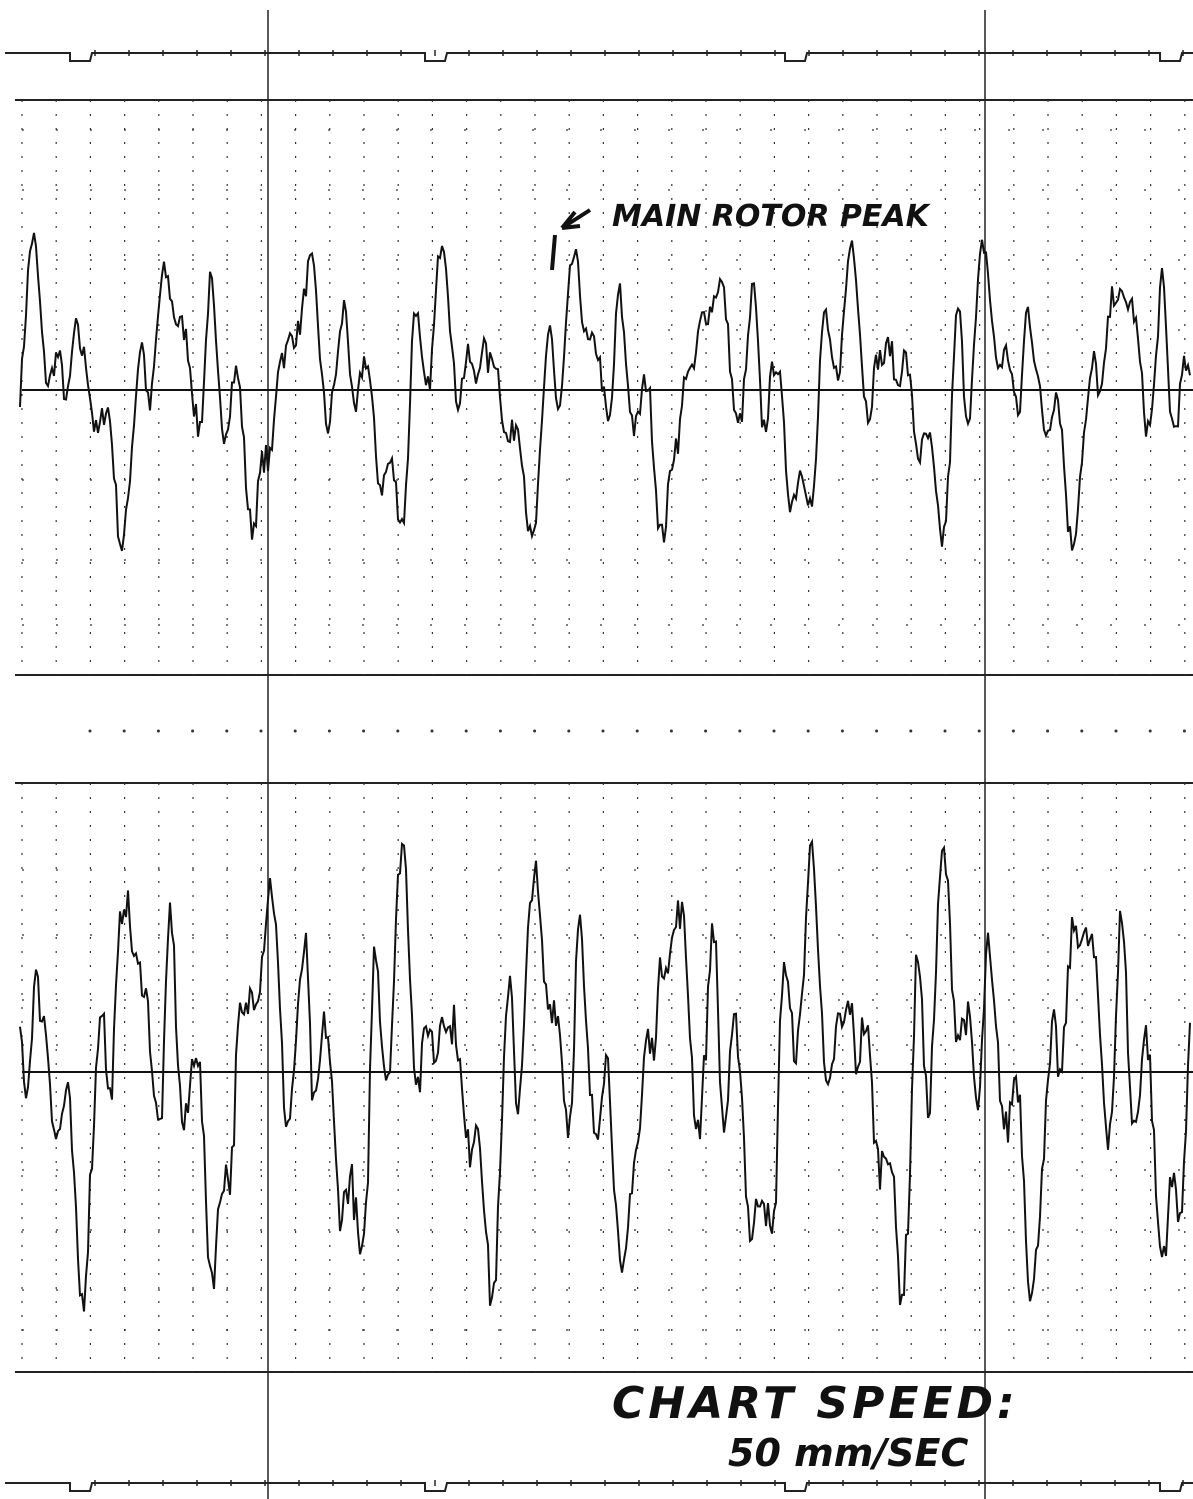 Image resolution: width=1193 pixels, height=1499 pixels. I want to click on arrow, so click(571, 239).